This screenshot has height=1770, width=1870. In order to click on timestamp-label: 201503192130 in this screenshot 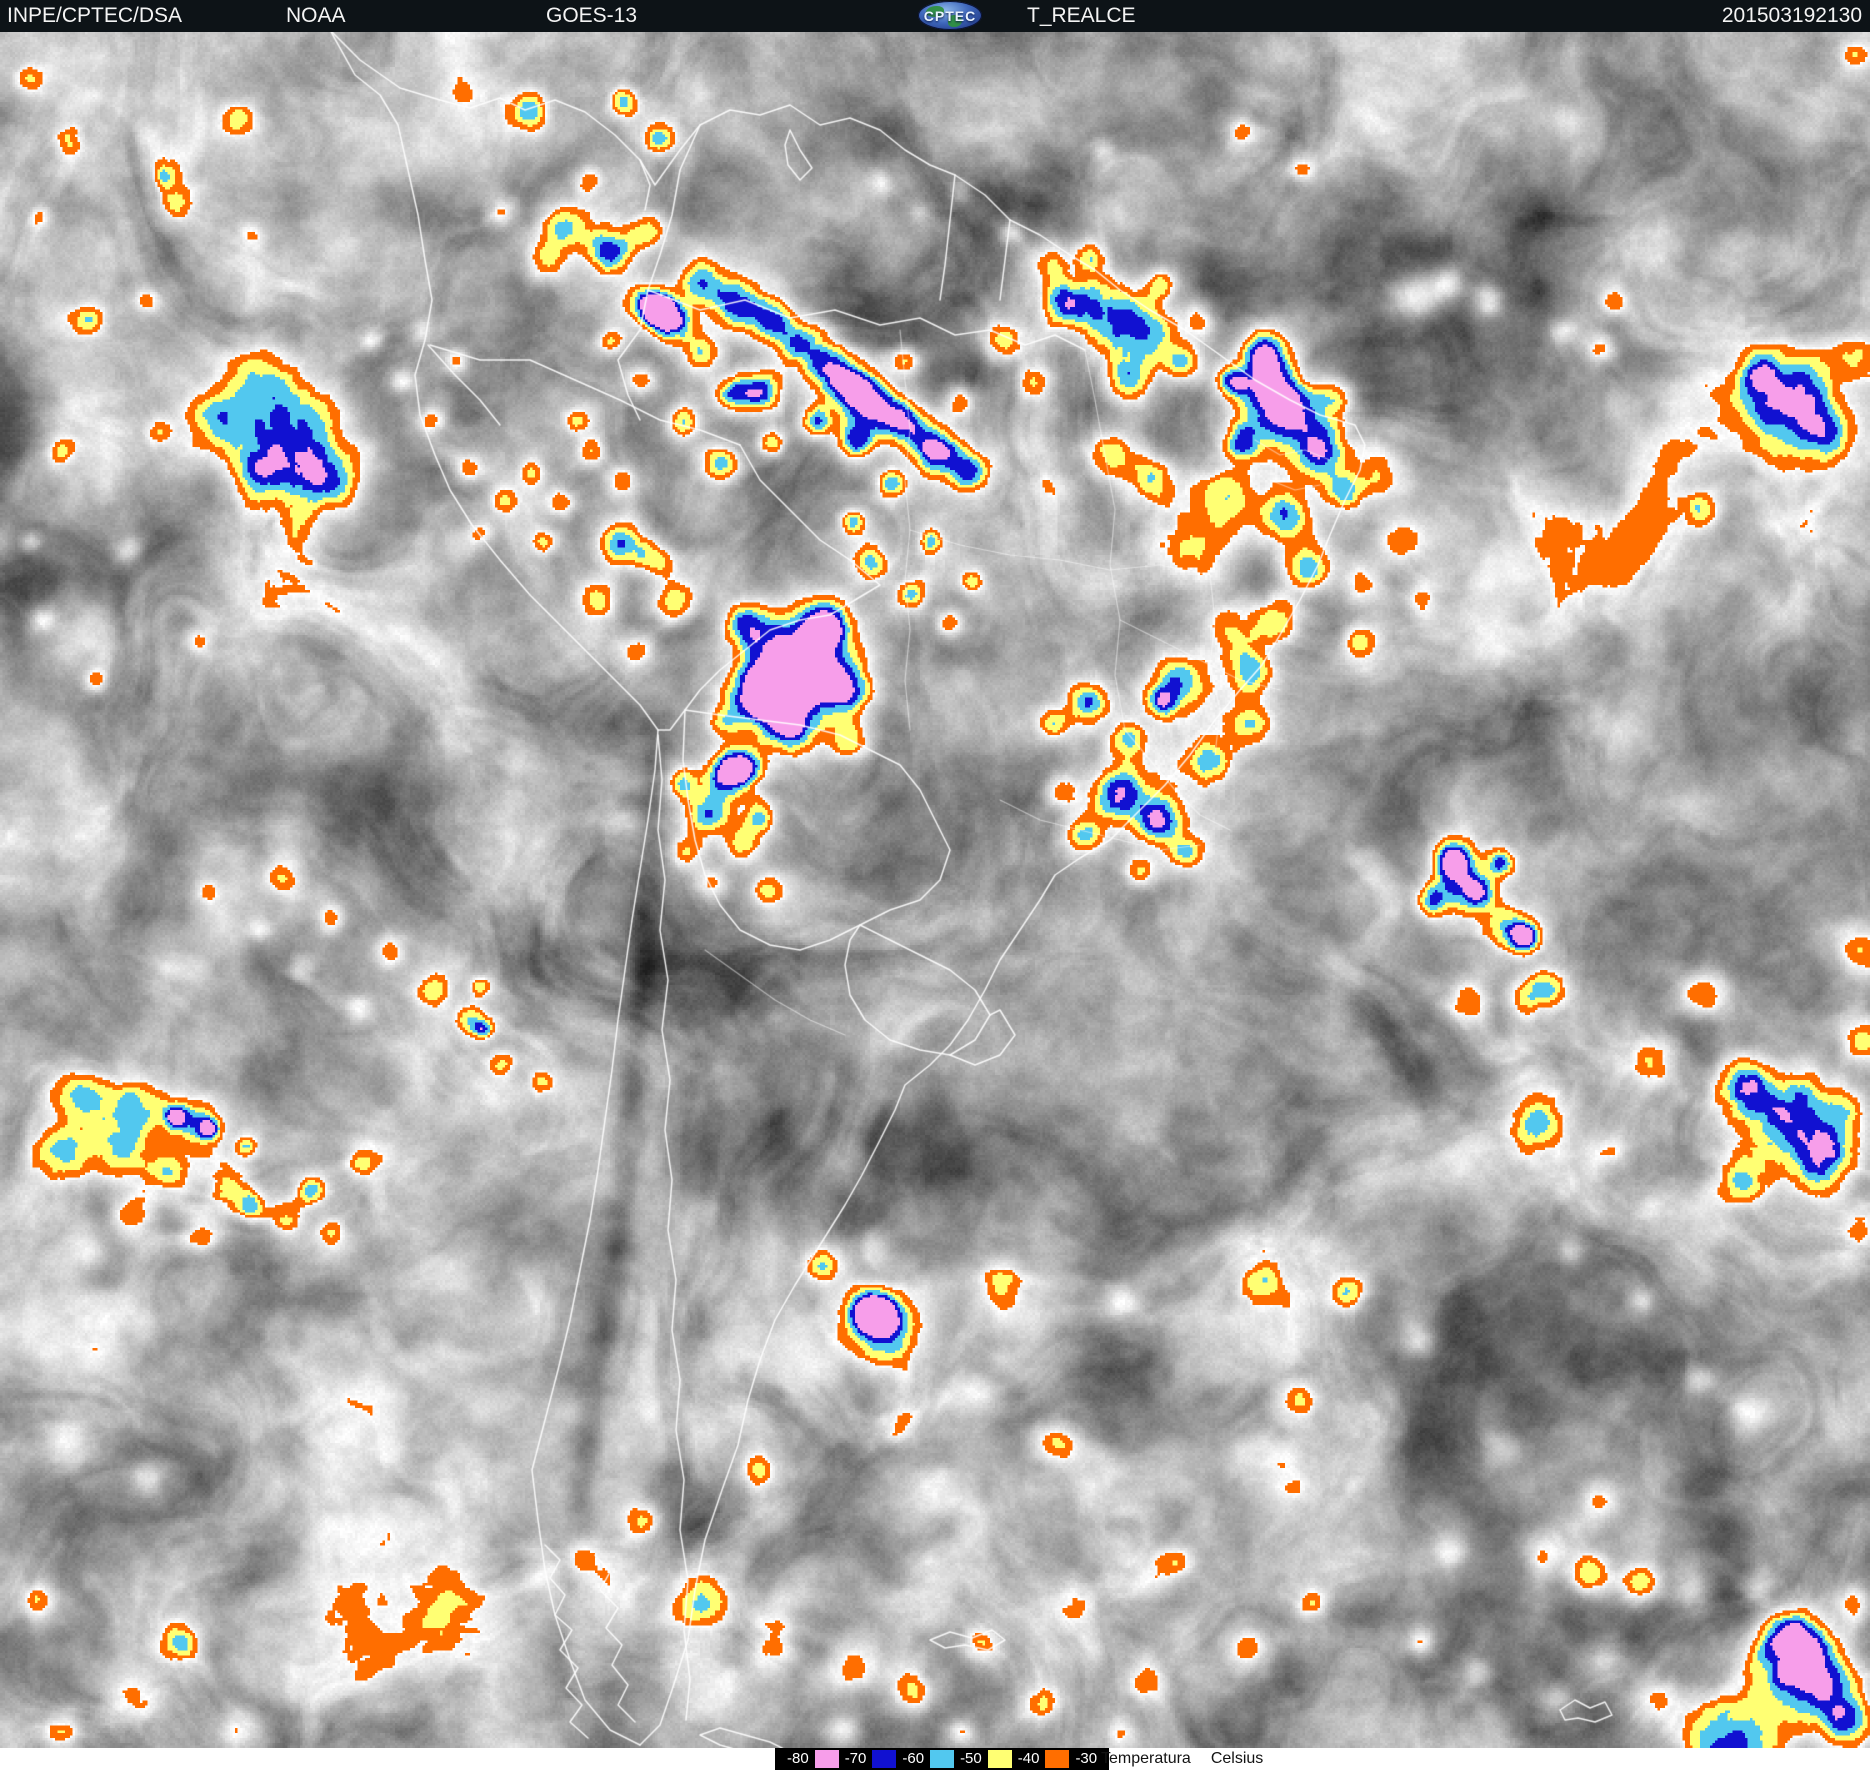, I will do `click(1791, 15)`.